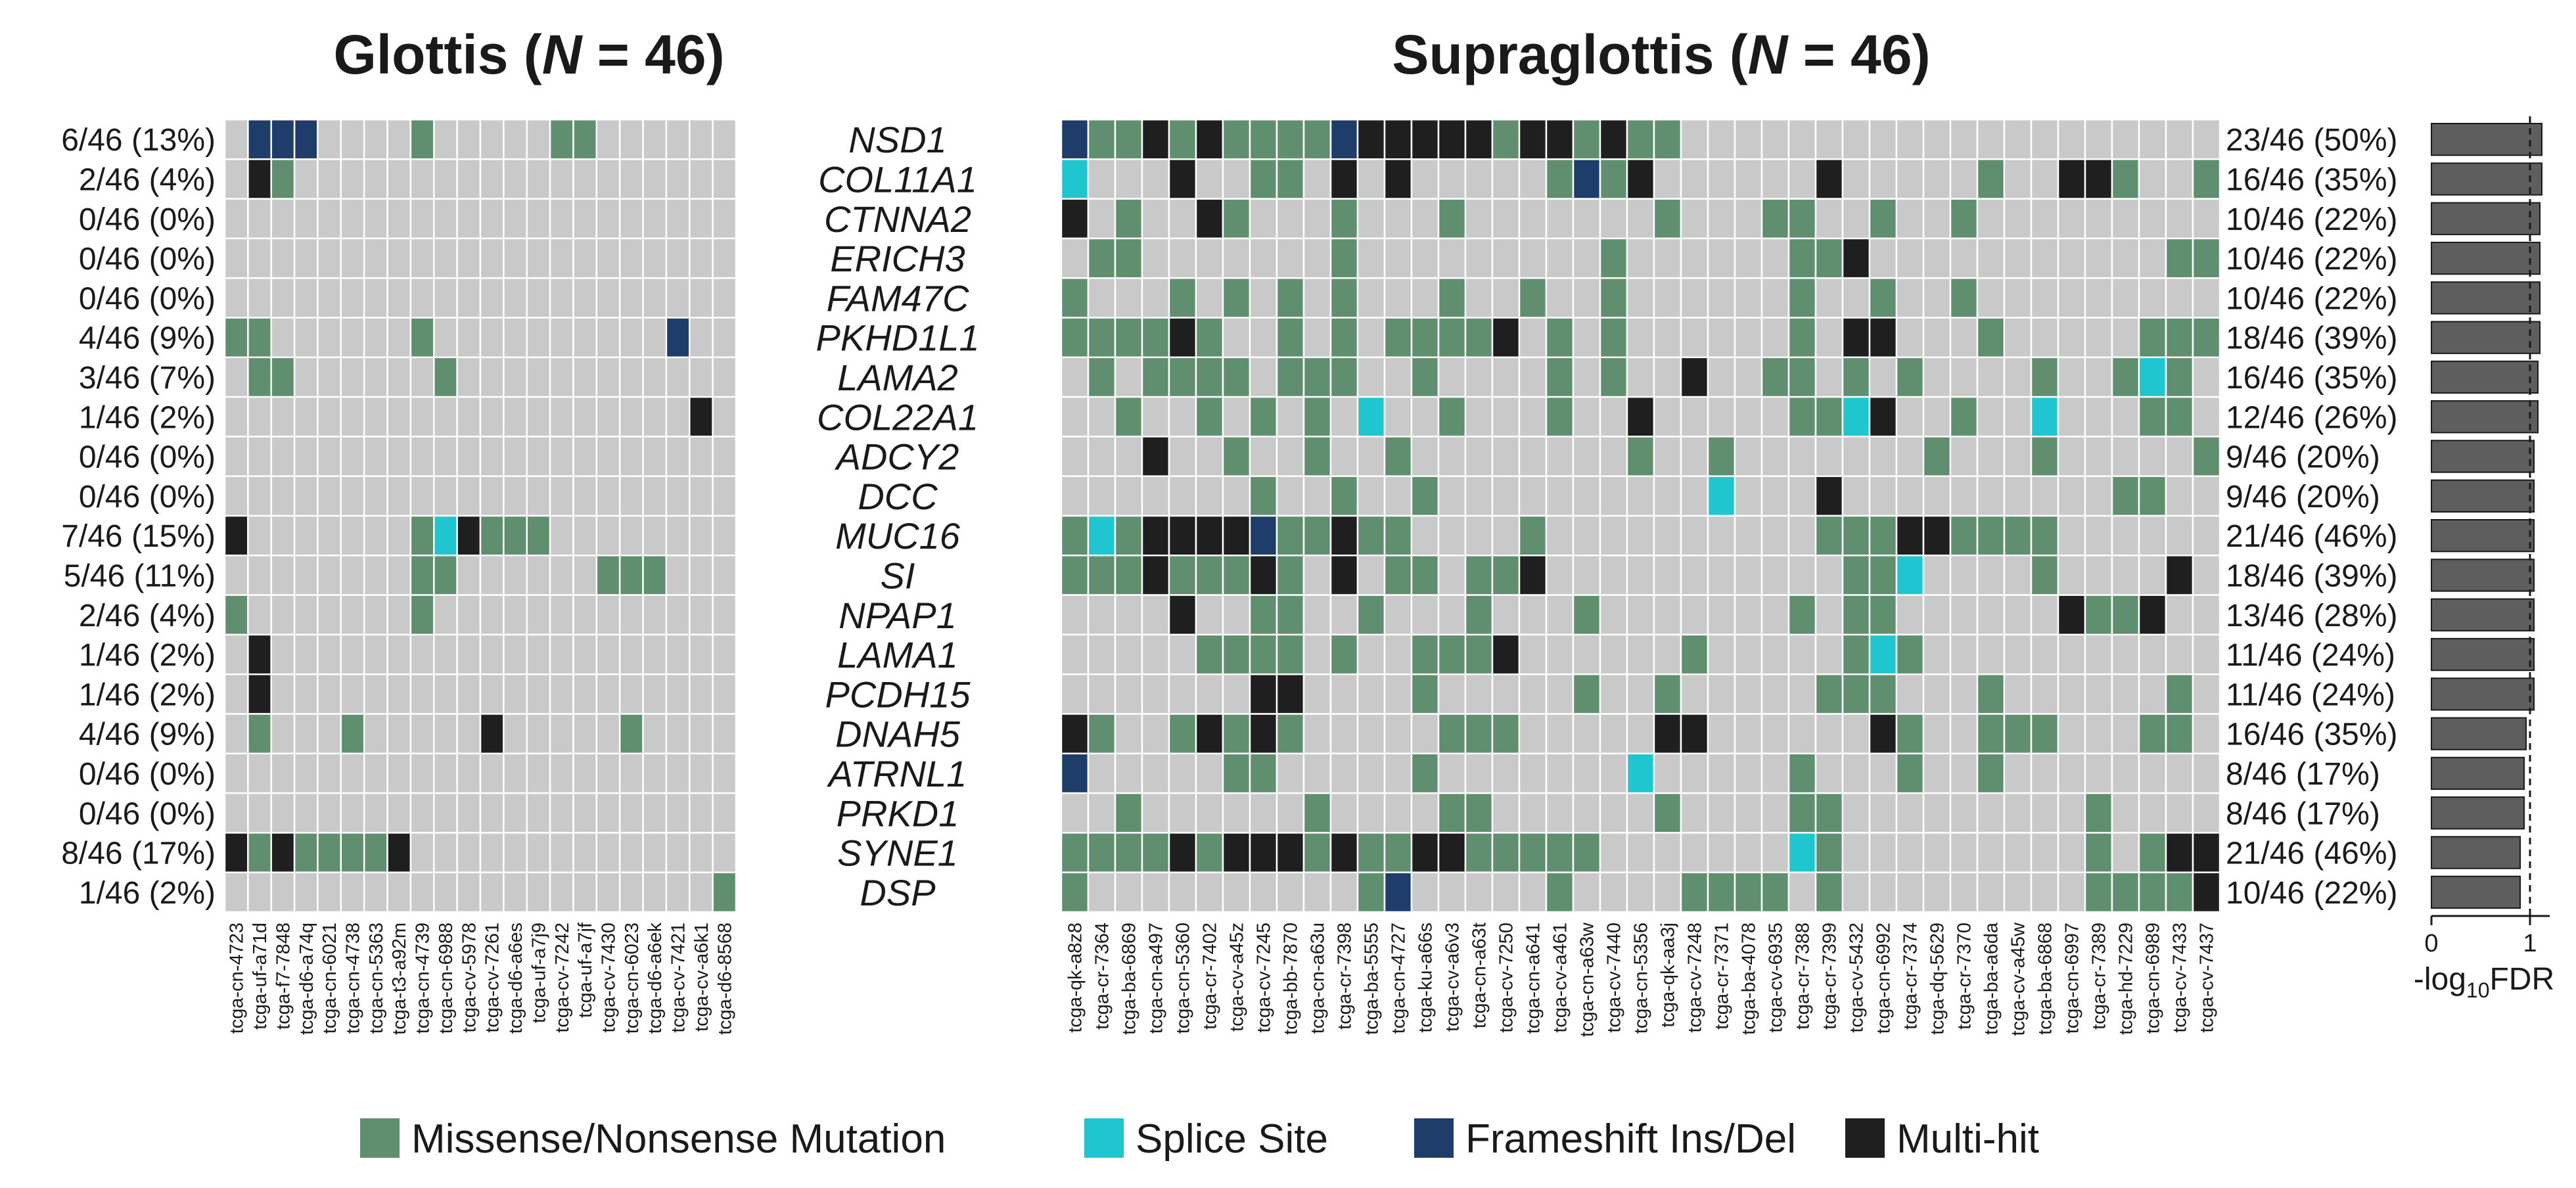  What do you see at coordinates (1317, 456) in the screenshot?
I see `supraglottis-cell-adcy2-tcga-cn-a63u` at bounding box center [1317, 456].